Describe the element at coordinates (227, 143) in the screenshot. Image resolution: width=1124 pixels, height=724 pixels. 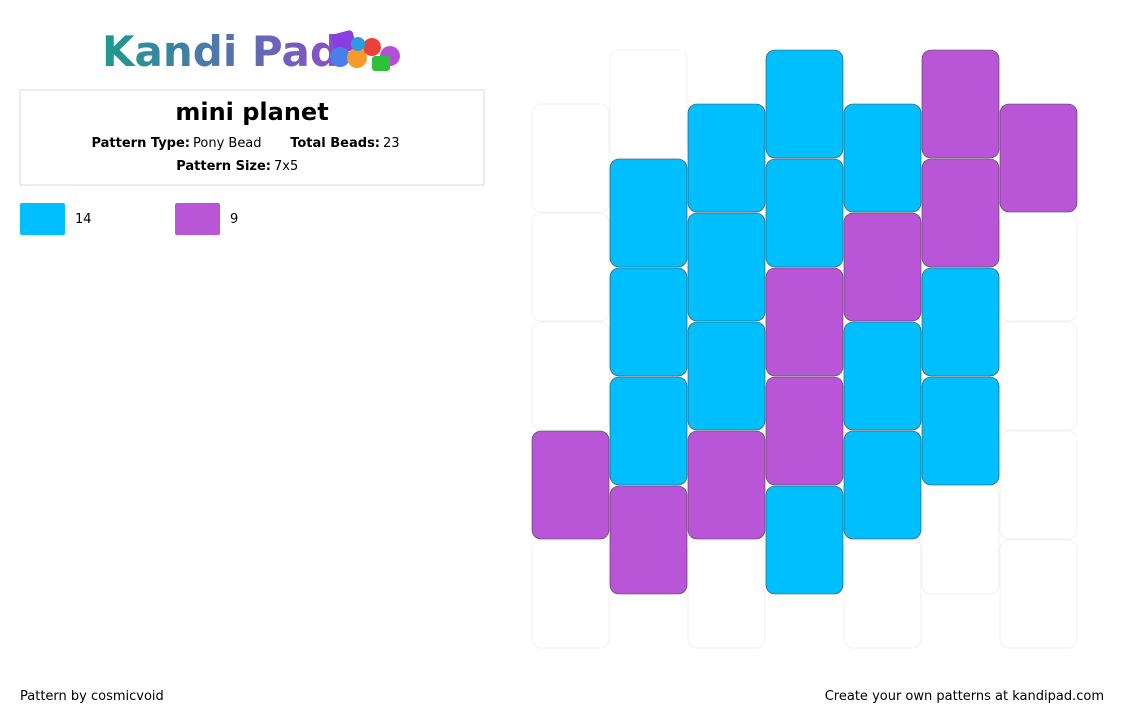
I see `pattern-type-value: Pony Bead` at that location.